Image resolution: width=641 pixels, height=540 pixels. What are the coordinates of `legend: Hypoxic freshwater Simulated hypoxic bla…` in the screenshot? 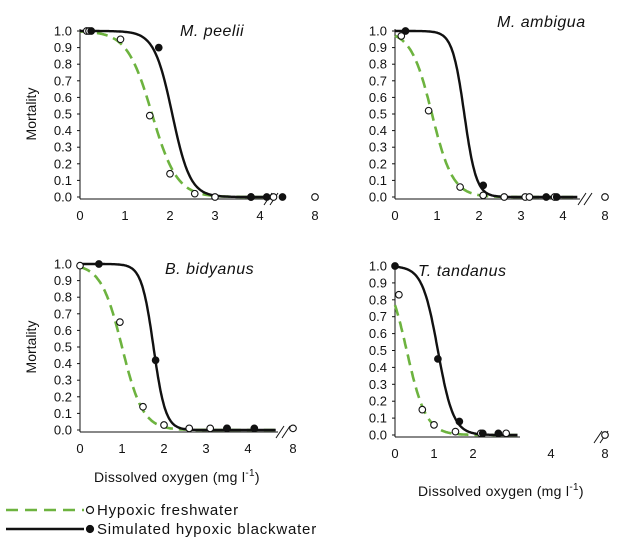 It's located at (161, 520).